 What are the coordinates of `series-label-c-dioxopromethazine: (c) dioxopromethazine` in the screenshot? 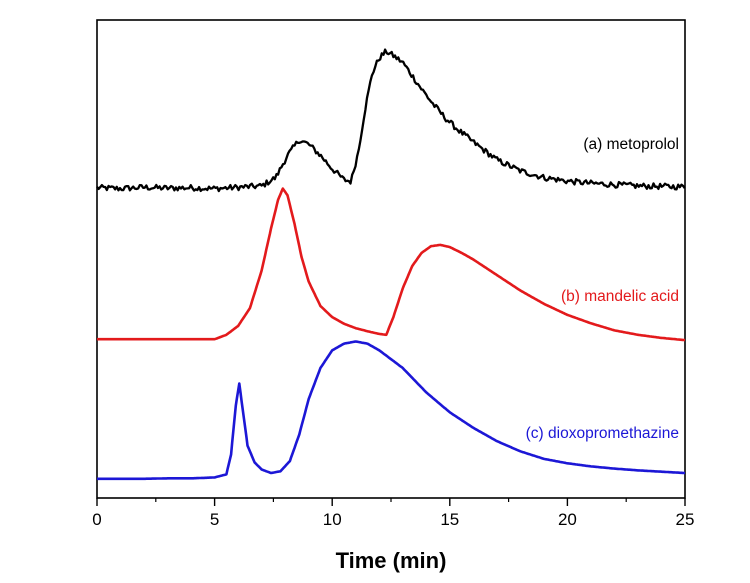 It's located at (602, 433).